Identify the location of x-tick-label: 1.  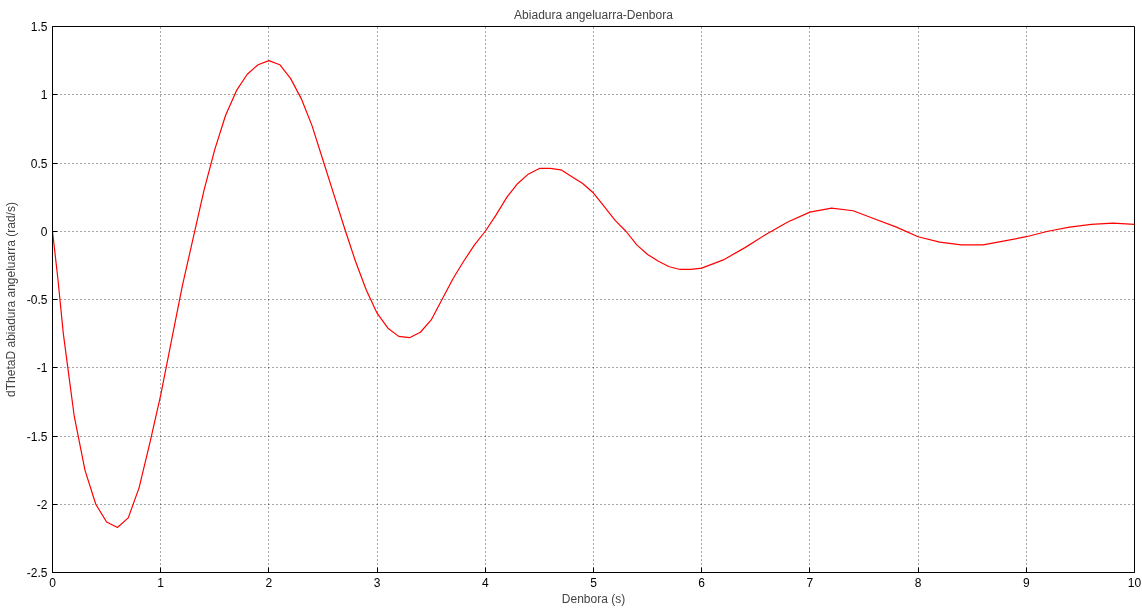
(161, 582).